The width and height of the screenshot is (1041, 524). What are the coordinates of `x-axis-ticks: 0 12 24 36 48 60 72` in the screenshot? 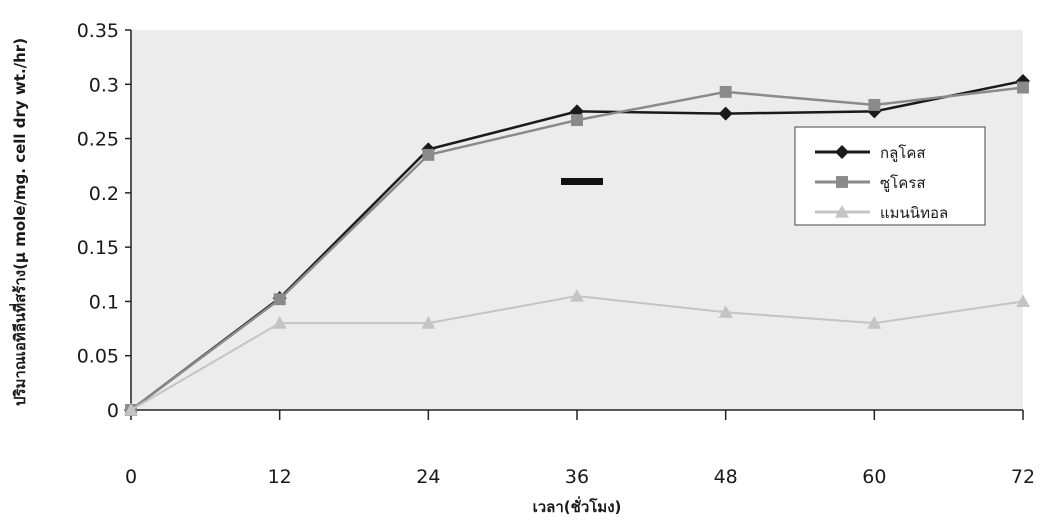 It's located at (580, 449).